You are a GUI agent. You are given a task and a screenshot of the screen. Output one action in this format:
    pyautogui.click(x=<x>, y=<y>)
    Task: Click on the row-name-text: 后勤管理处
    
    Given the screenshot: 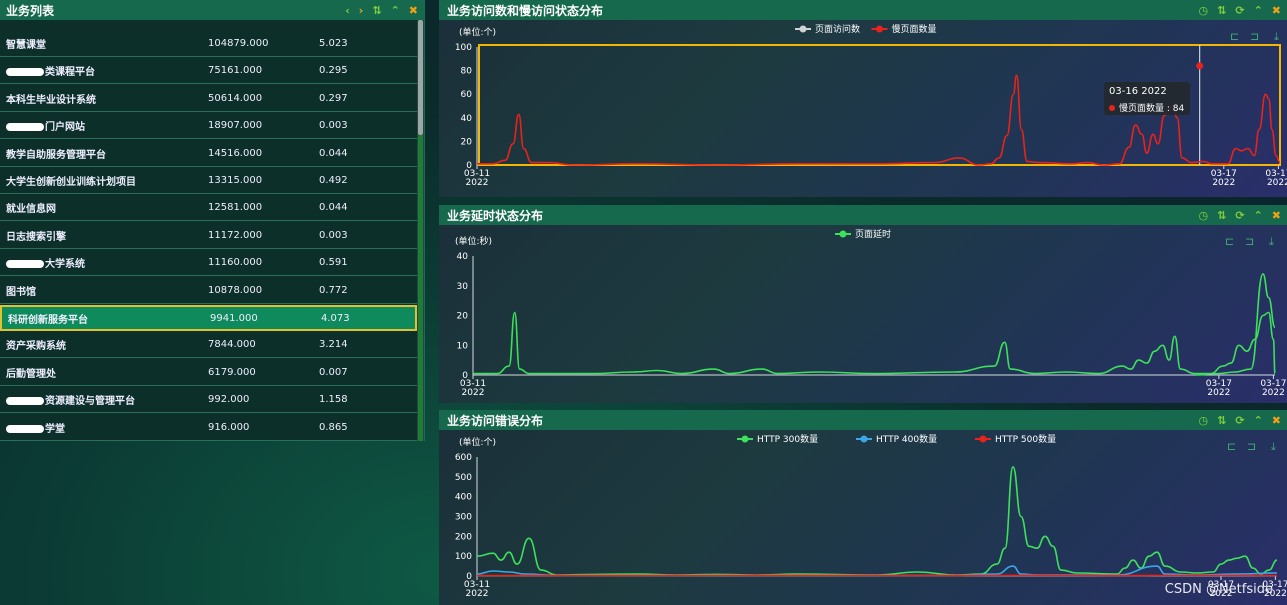 What is the action you would take?
    pyautogui.click(x=31, y=374)
    